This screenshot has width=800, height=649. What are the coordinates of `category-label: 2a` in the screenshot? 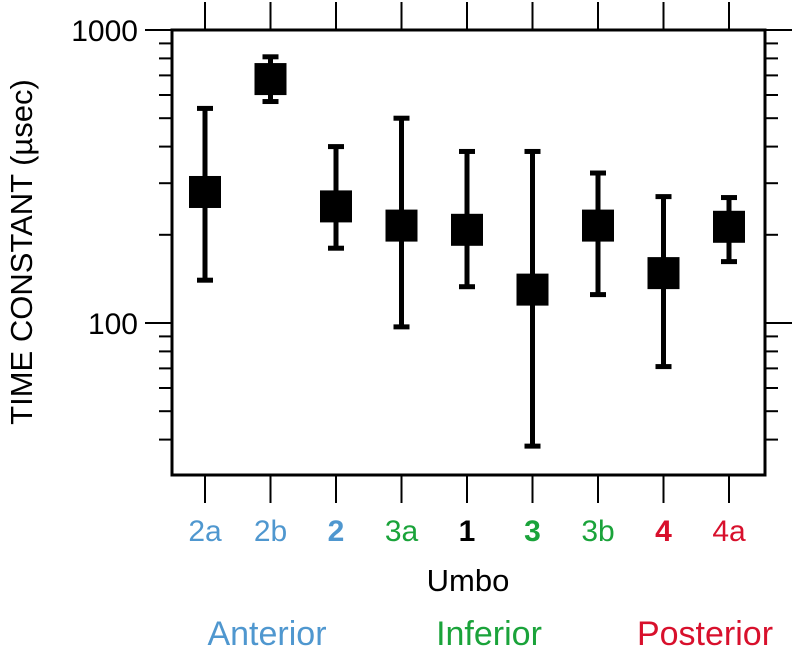 It's located at (205, 531).